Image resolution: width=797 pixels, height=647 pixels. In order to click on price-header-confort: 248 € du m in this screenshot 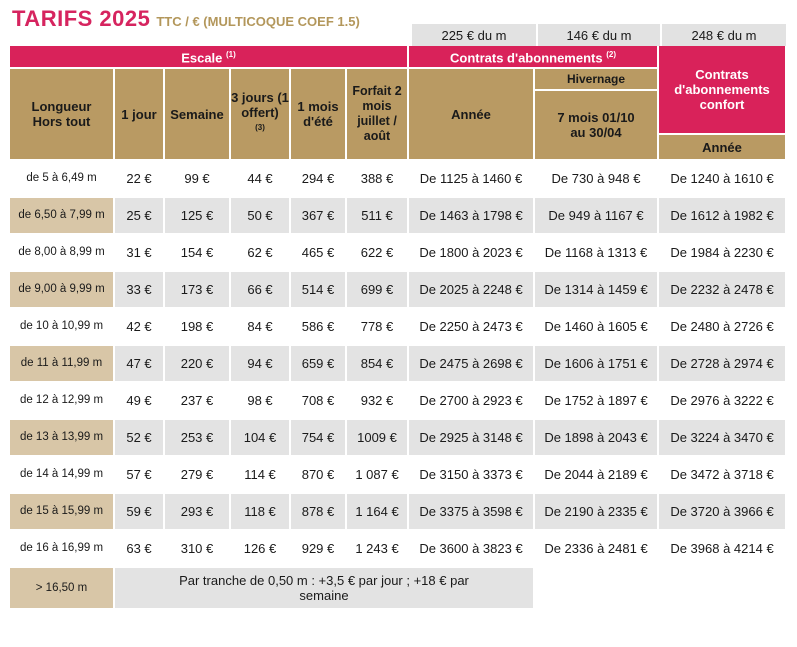, I will do `click(724, 35)`.